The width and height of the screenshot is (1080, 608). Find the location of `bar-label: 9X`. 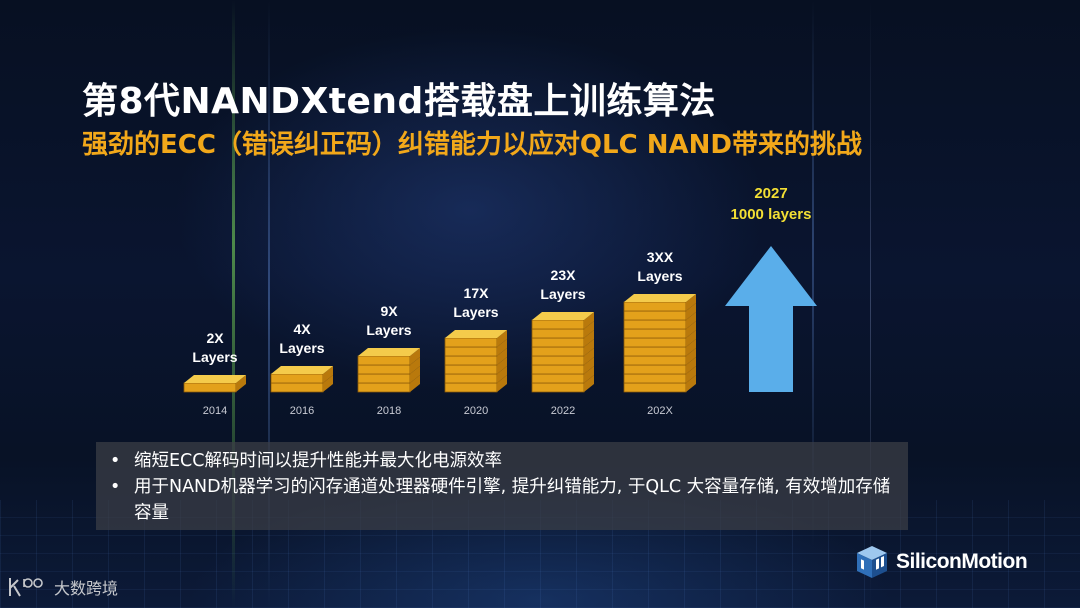

bar-label: 9X is located at coordinates (389, 311).